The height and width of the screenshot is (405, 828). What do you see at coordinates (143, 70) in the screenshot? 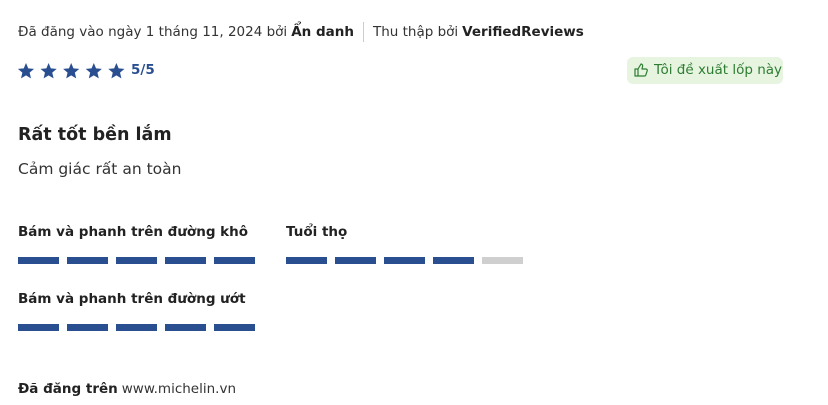
I see `rating-label: 5/5` at bounding box center [143, 70].